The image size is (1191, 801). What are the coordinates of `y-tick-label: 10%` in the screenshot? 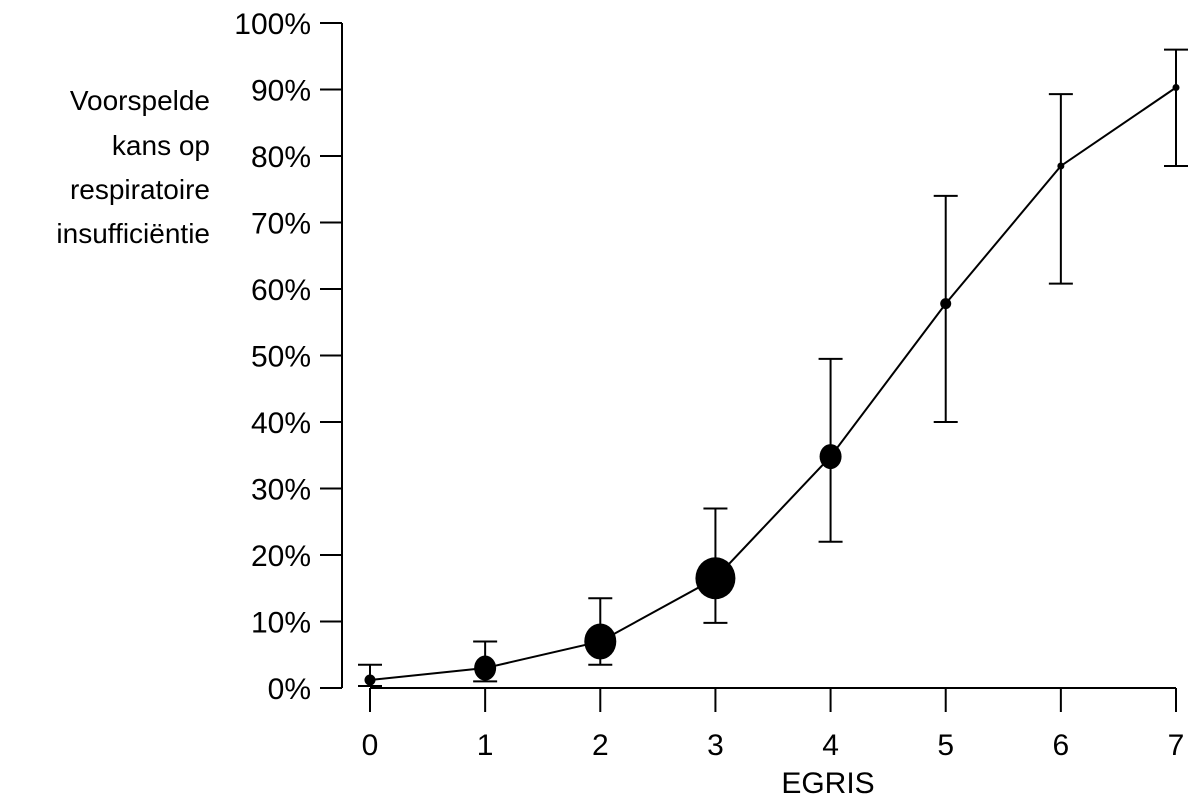 It's located at (281, 623).